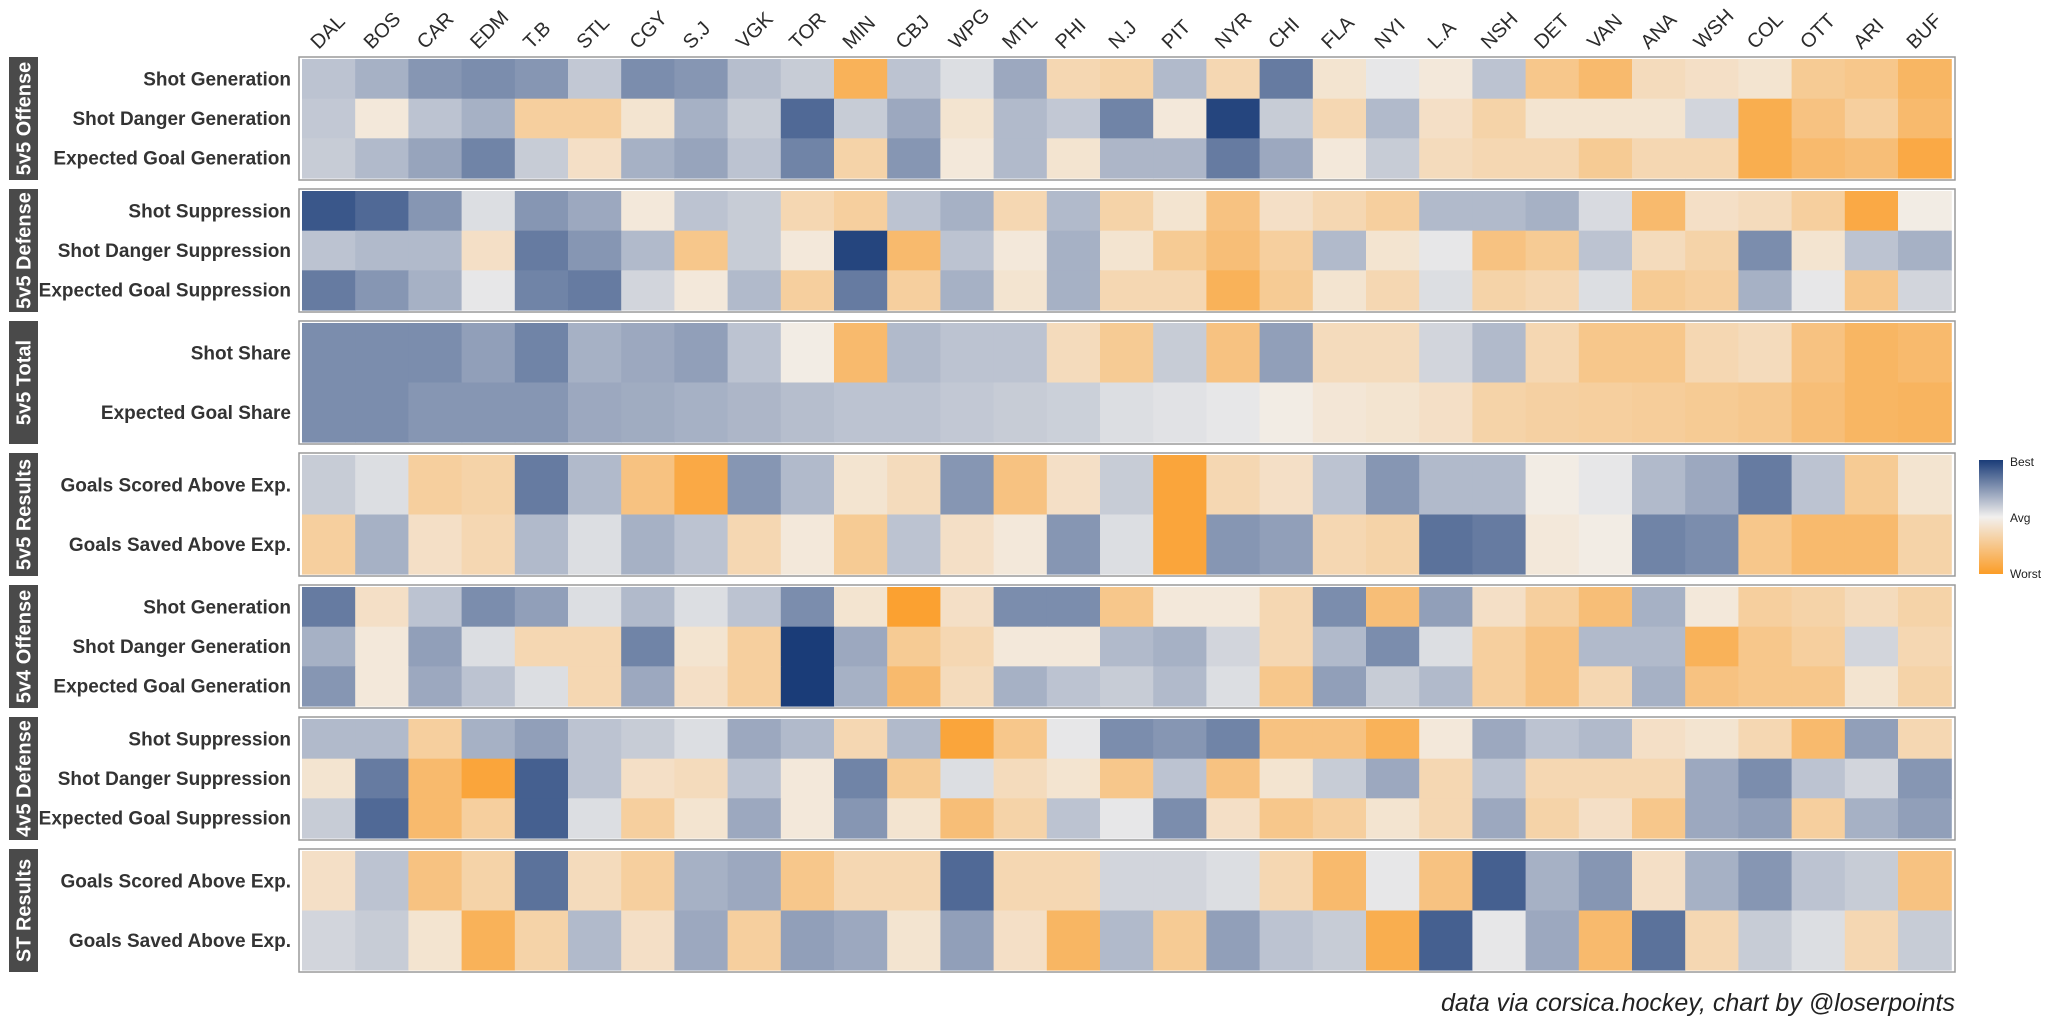 Image resolution: width=2048 pixels, height=1024 pixels. I want to click on team-label: STL, so click(593, 32).